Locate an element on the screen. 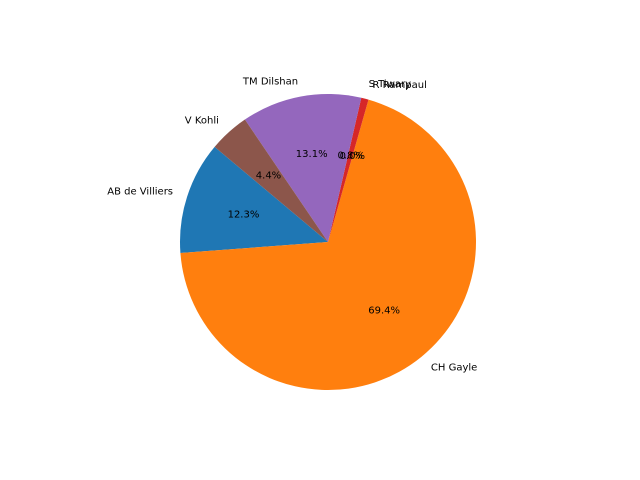 This screenshot has width=640, height=480. slice-label-r-rampaul: R Rampaul is located at coordinates (400, 85).